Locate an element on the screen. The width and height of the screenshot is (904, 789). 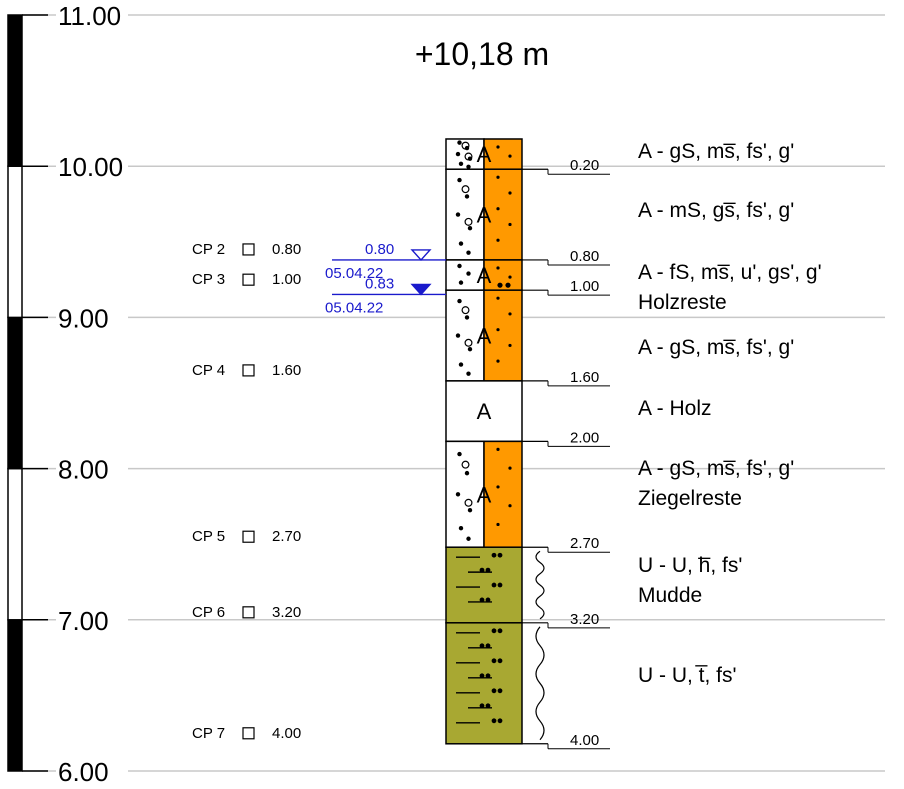
sample-name: CP 2 is located at coordinates (208, 249).